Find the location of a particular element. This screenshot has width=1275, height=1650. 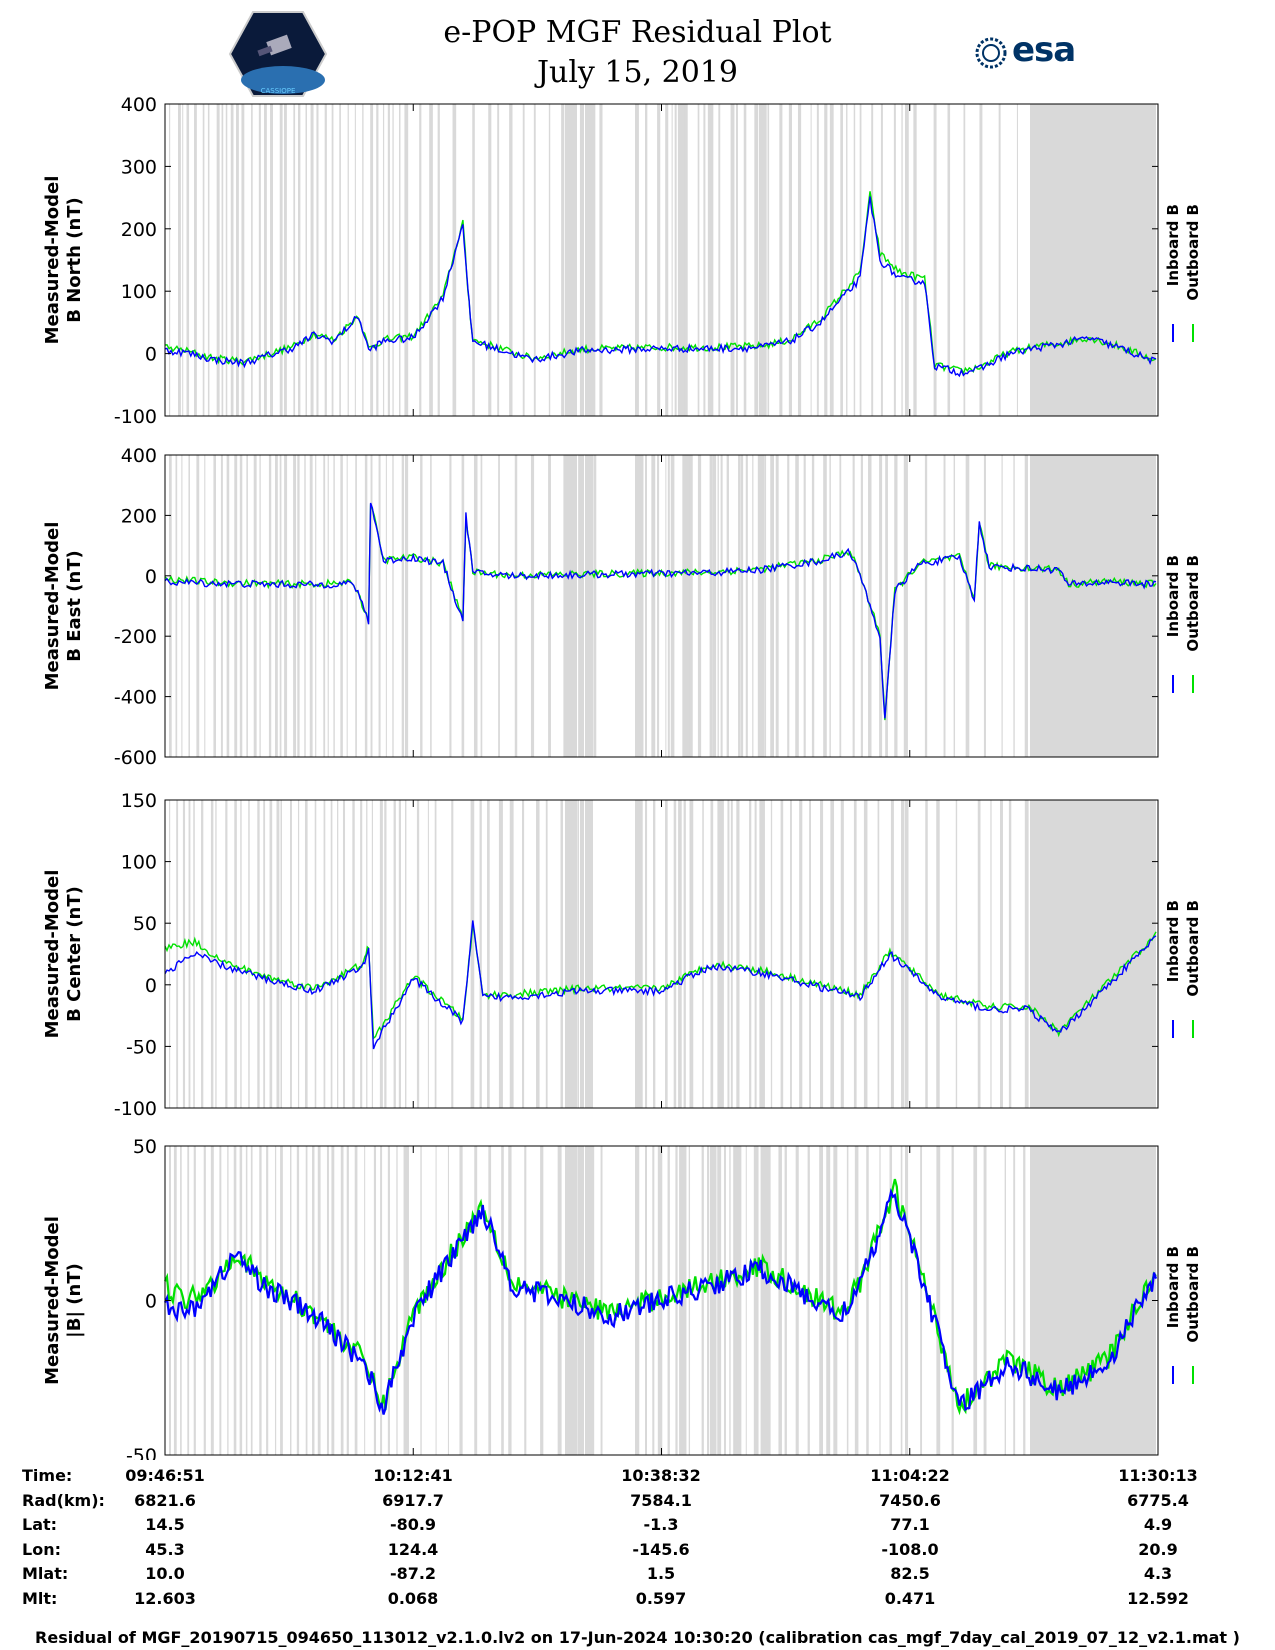

table-cell: -80.9 is located at coordinates (413, 1524).